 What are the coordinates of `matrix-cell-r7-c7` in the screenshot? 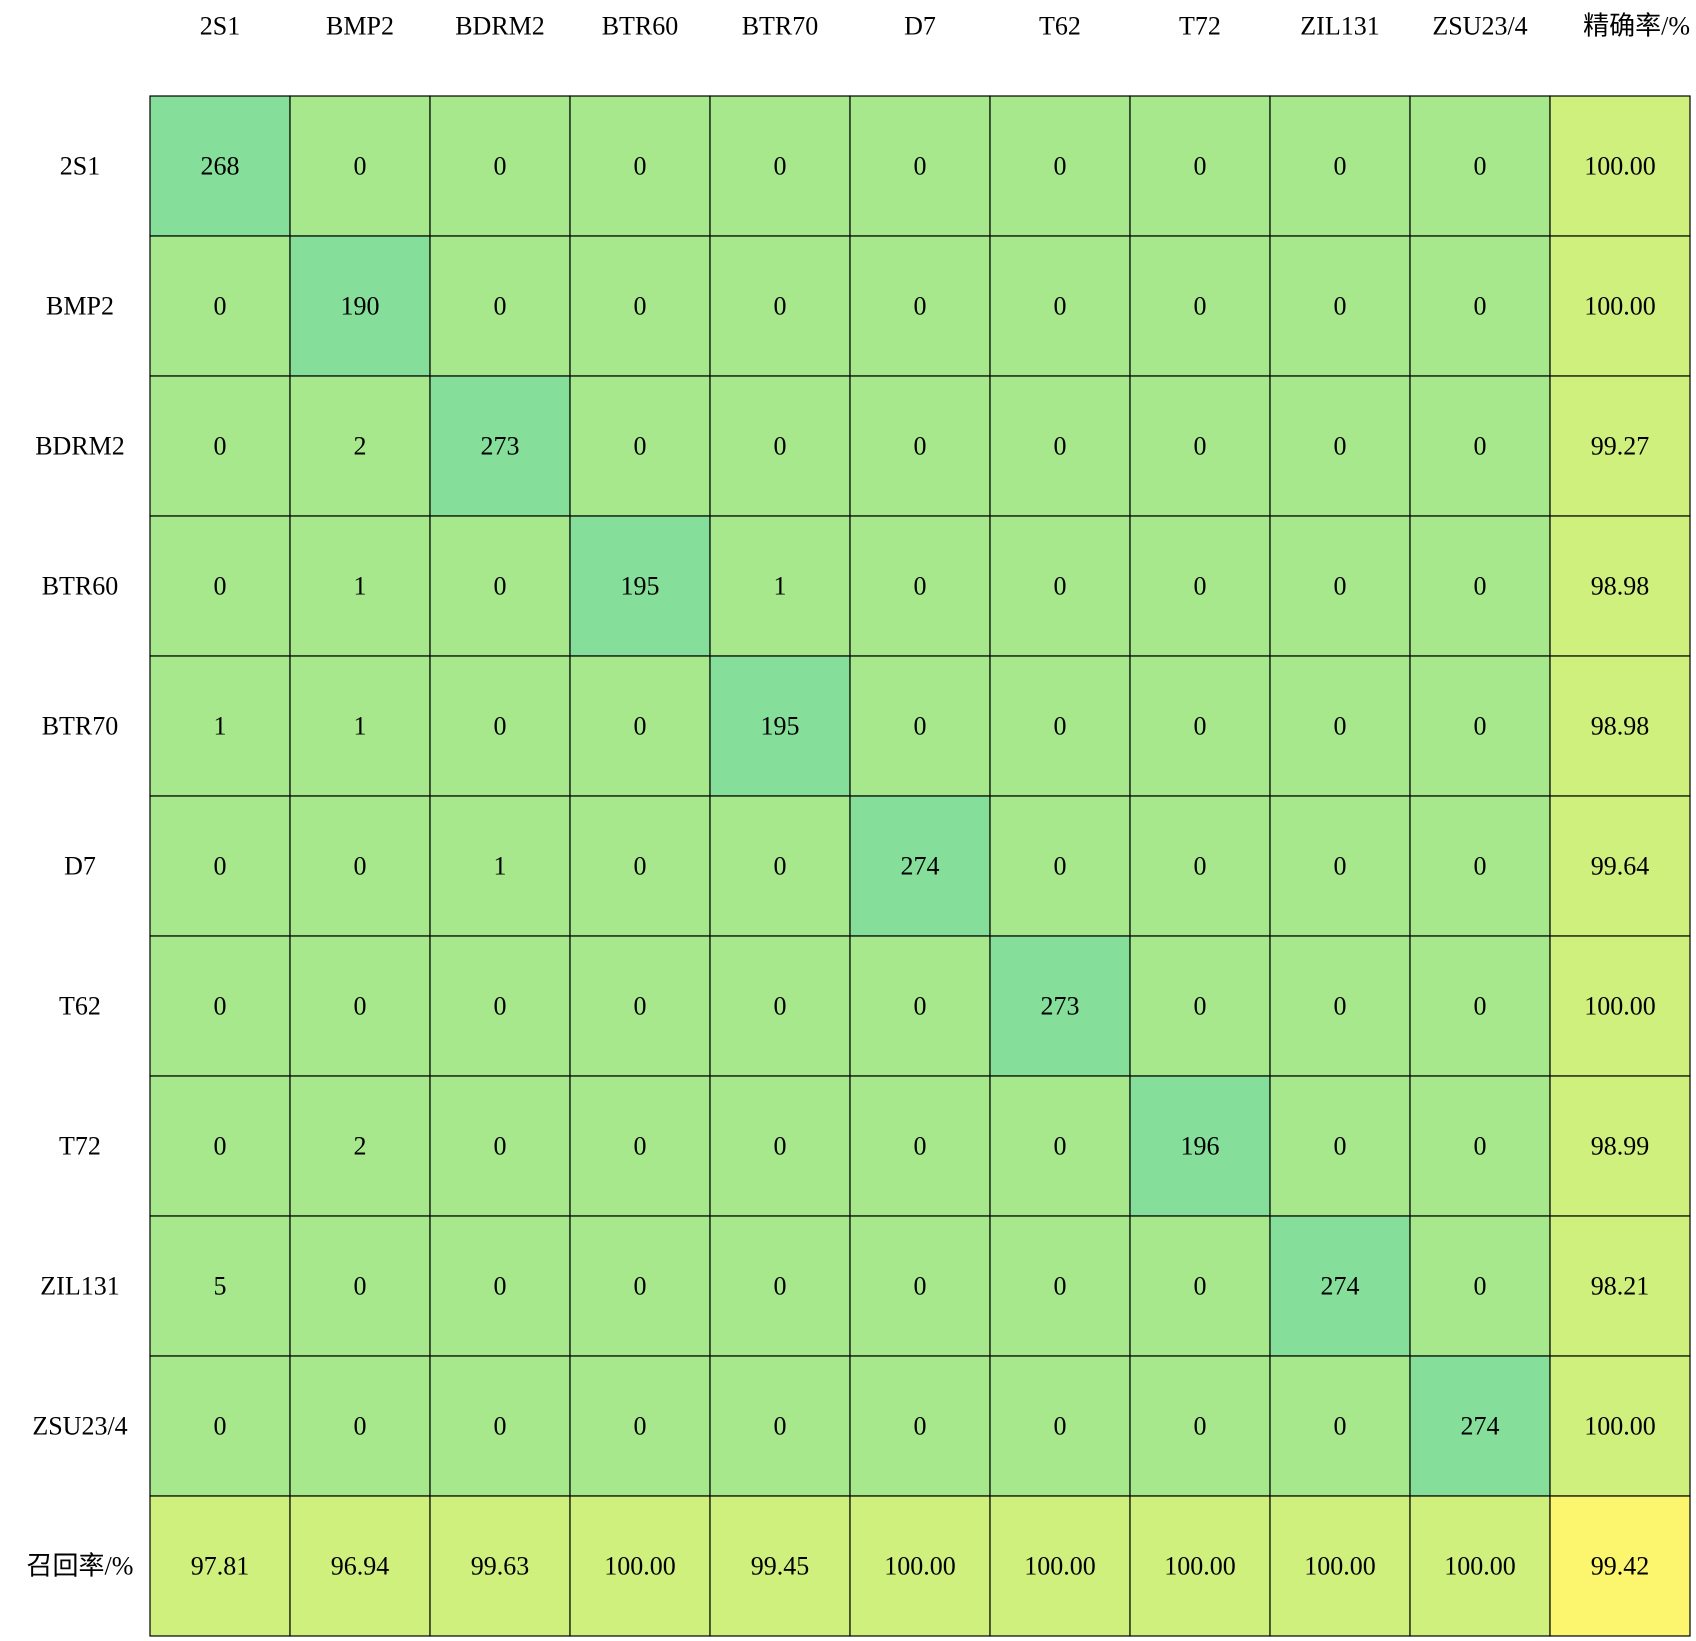 It's located at (1200, 1146).